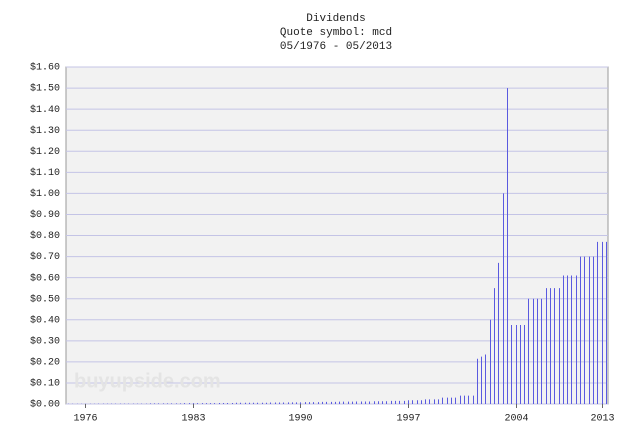 The image size is (640, 438). What do you see at coordinates (85, 419) in the screenshot?
I see `x-tick-label: 1976` at bounding box center [85, 419].